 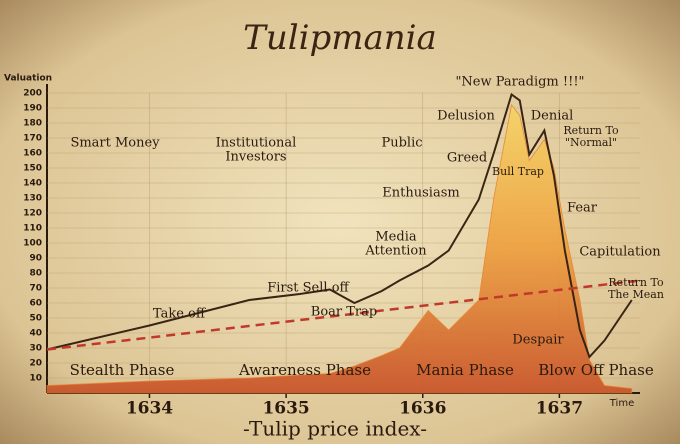 What do you see at coordinates (35, 349) in the screenshot?
I see `y-tick-label: 30` at bounding box center [35, 349].